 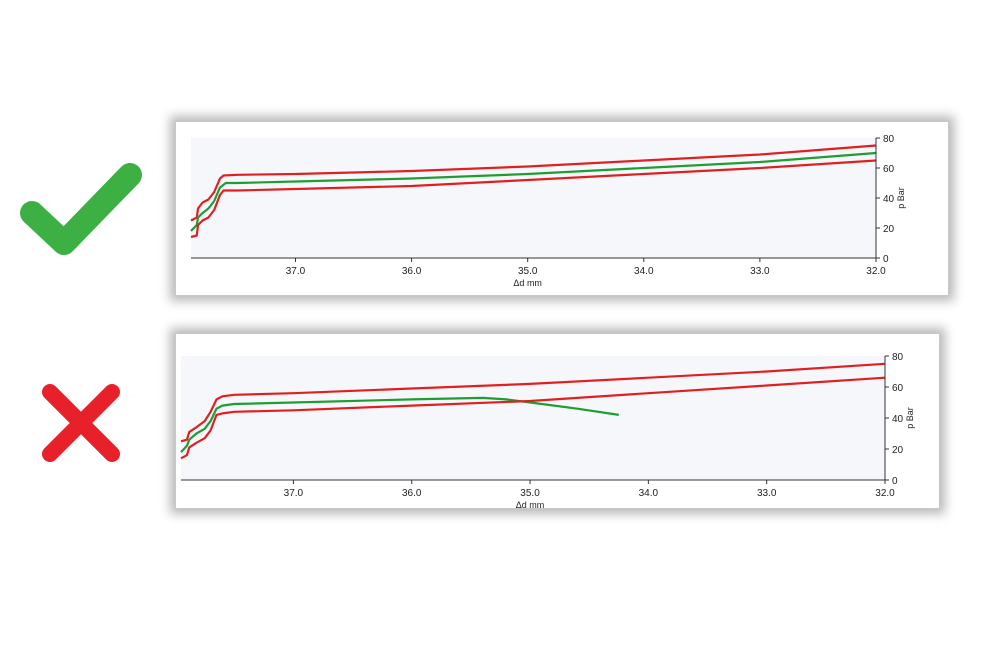 I want to click on check-icon, so click(x=81, y=209).